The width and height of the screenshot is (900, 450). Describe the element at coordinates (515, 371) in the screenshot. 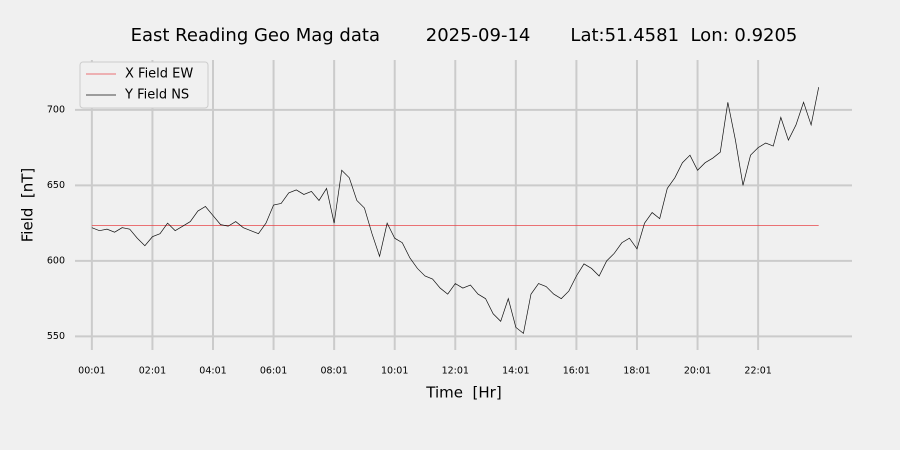

I see `x-tick-label: 14:01` at that location.